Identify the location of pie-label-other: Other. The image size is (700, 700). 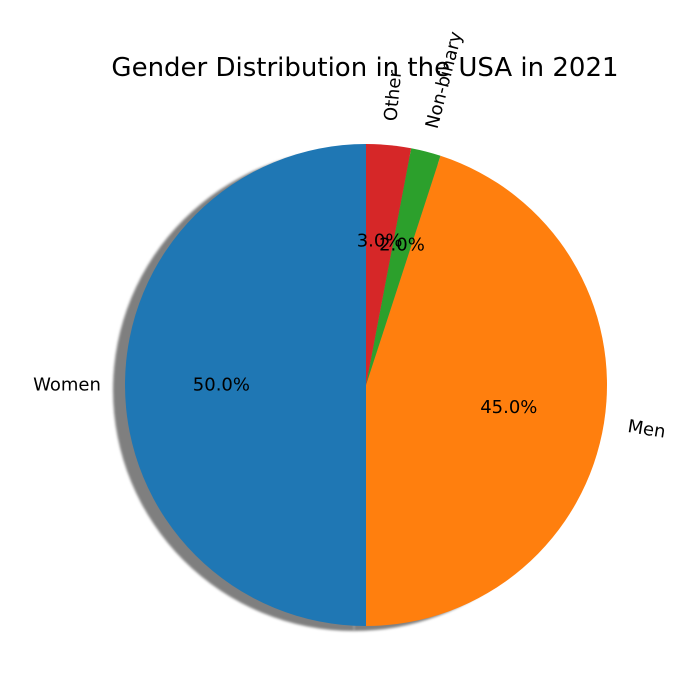
(393, 95).